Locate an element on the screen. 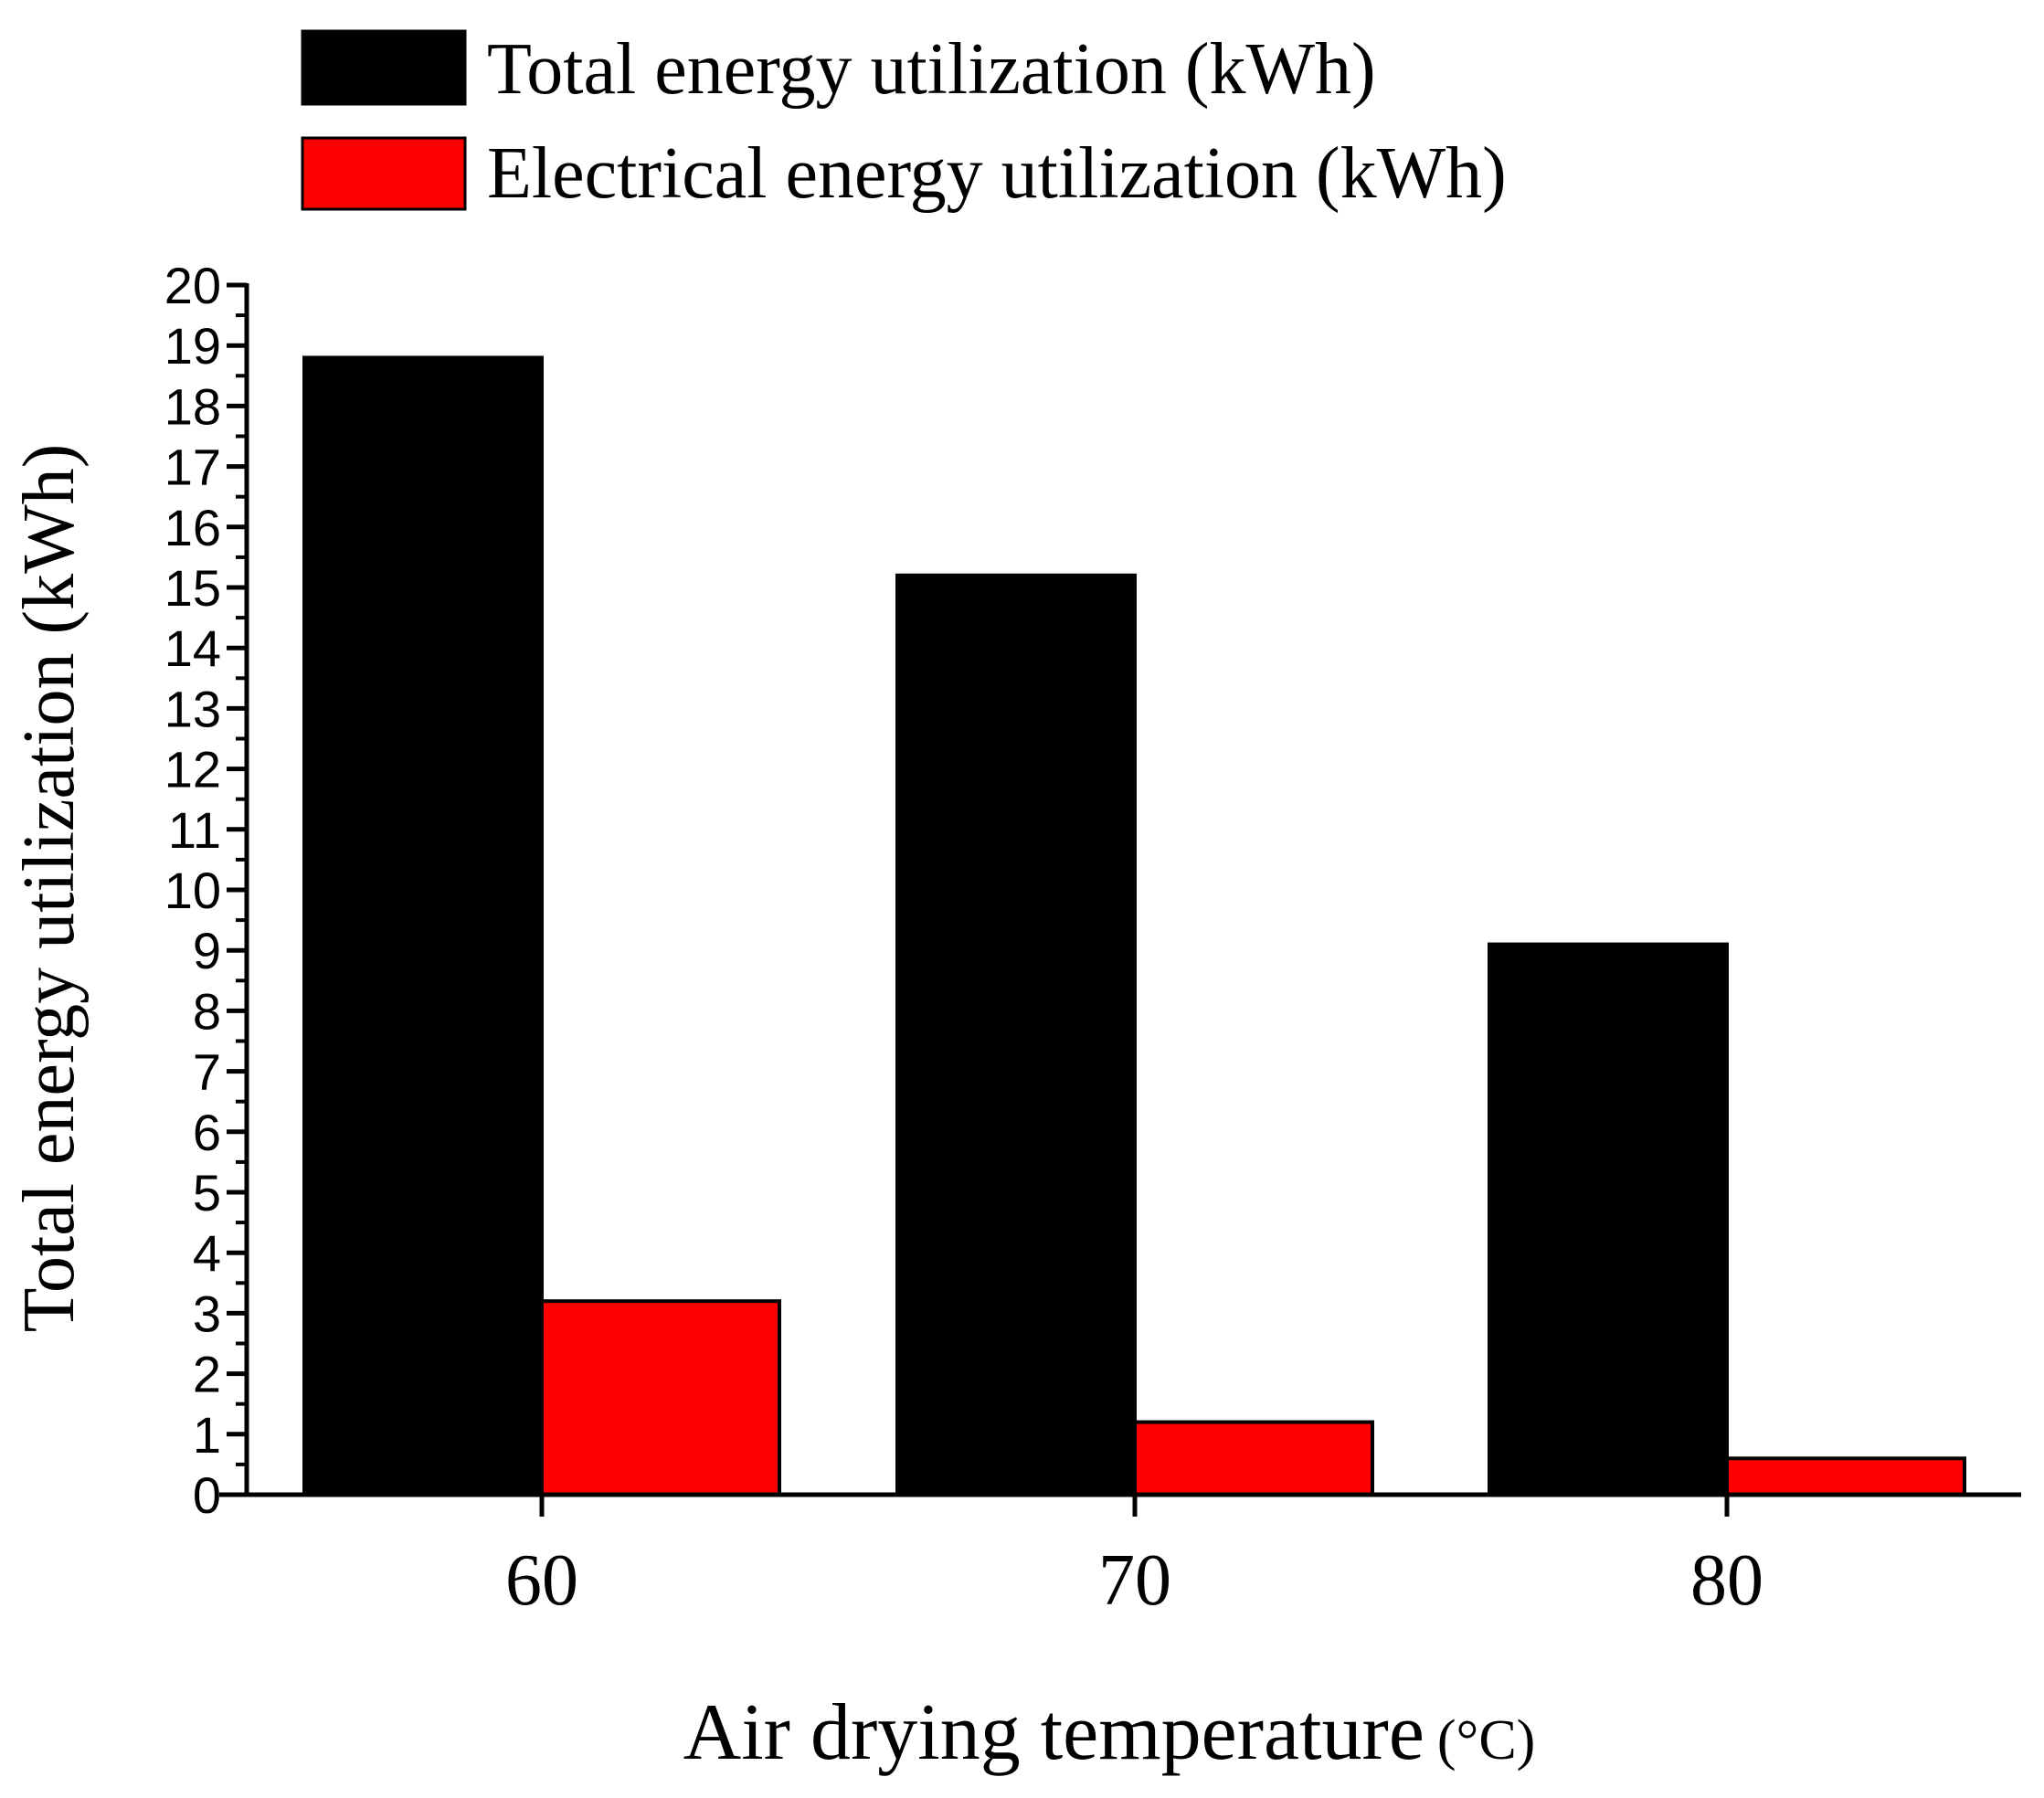 The width and height of the screenshot is (2044, 1798). y-tick-label: 4 is located at coordinates (207, 1253).